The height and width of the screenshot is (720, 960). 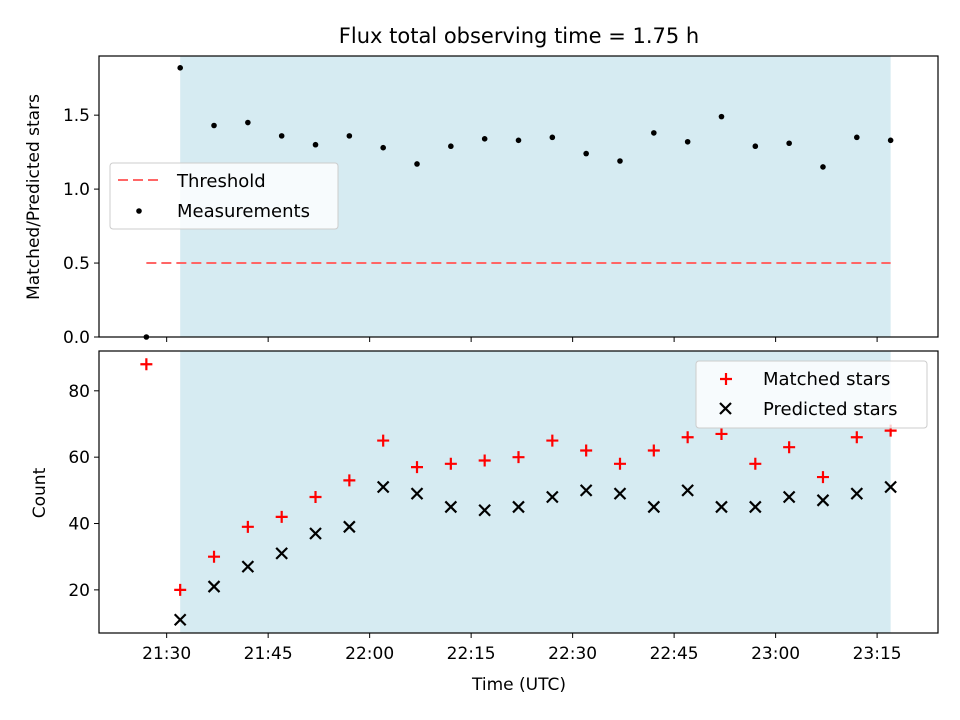 I want to click on x-axis-label: Time (UTC), so click(x=518, y=685).